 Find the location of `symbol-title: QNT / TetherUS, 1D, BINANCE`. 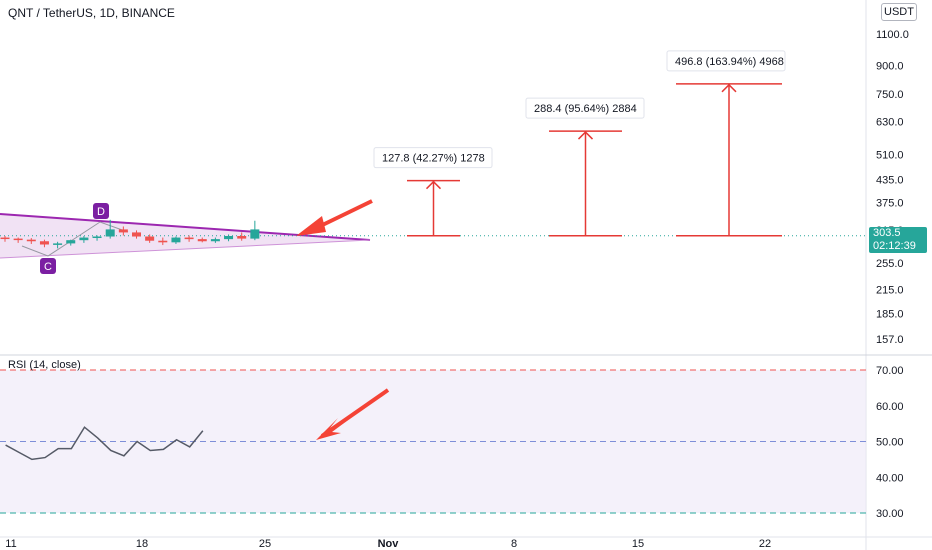

symbol-title: QNT / TetherUS, 1D, BINANCE is located at coordinates (91, 13).